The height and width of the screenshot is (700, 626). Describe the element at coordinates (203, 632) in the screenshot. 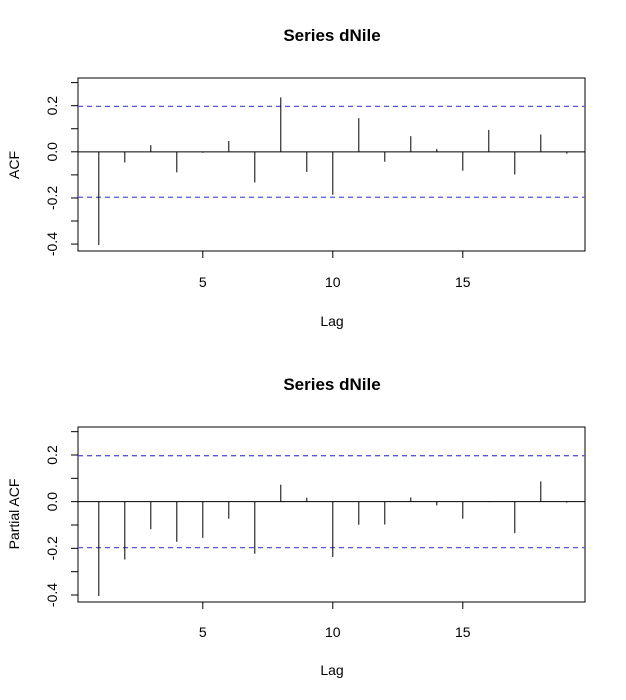

I see `pacf-x-tick-label: 5` at that location.